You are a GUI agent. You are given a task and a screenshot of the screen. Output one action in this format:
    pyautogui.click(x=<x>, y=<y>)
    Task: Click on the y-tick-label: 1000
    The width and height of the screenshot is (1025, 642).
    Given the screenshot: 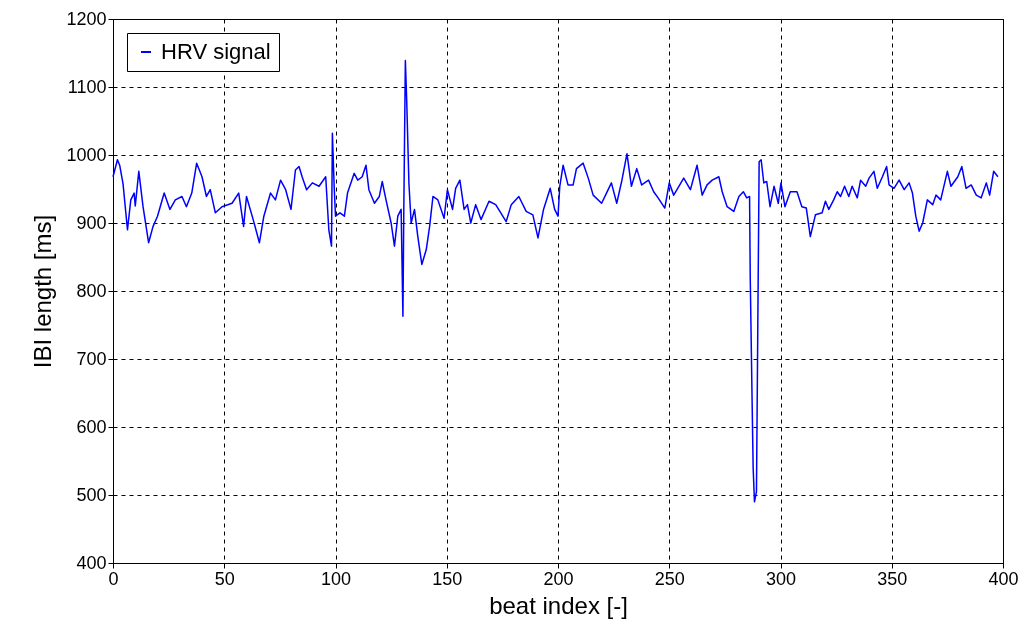 What is the action you would take?
    pyautogui.click(x=86, y=154)
    